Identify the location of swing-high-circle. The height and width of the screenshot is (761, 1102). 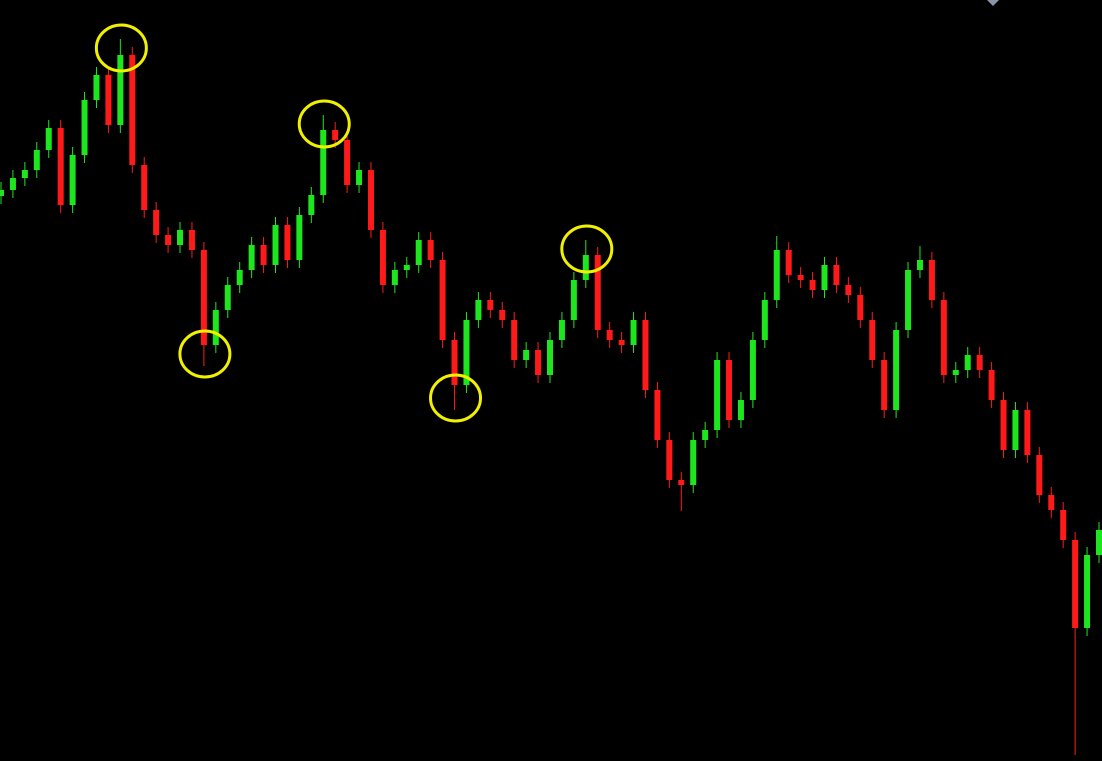
(324, 124).